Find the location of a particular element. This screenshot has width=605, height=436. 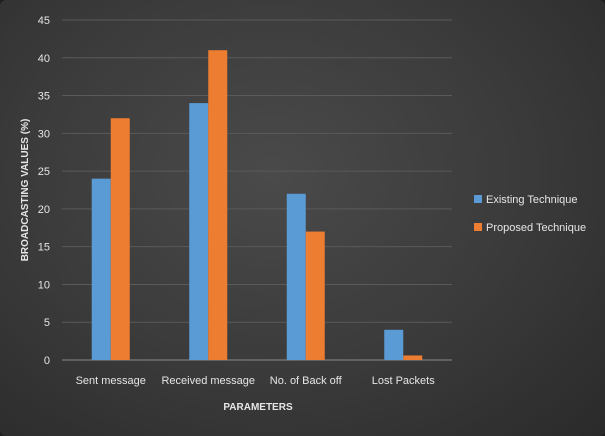

y-tick-label: 20 is located at coordinates (44, 210).